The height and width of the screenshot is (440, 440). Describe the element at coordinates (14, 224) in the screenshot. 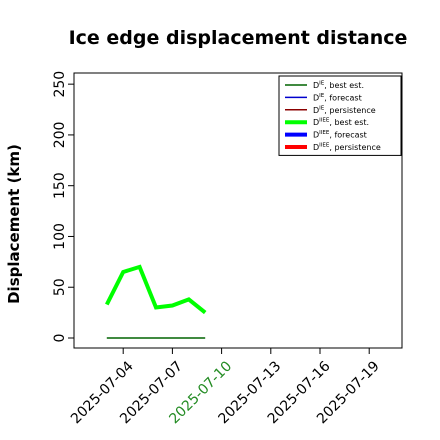

I see `y-axis-label: Displacement (km)` at that location.